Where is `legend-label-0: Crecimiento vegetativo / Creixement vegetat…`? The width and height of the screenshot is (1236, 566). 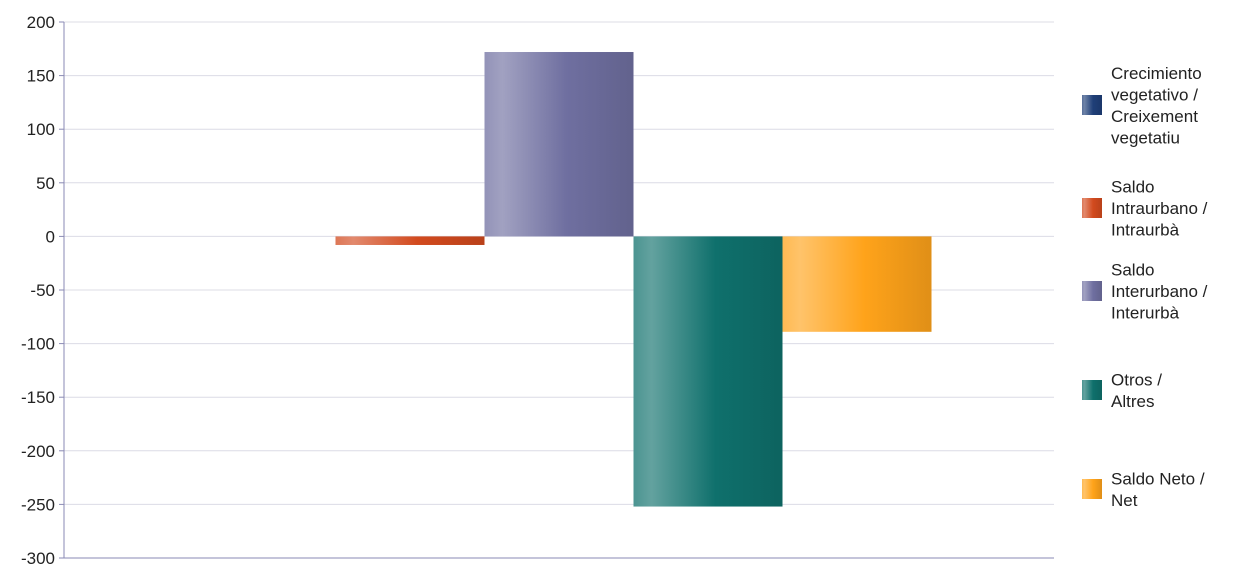 legend-label-0: Crecimiento vegetativo / Creixement vegetat… is located at coordinates (1156, 106).